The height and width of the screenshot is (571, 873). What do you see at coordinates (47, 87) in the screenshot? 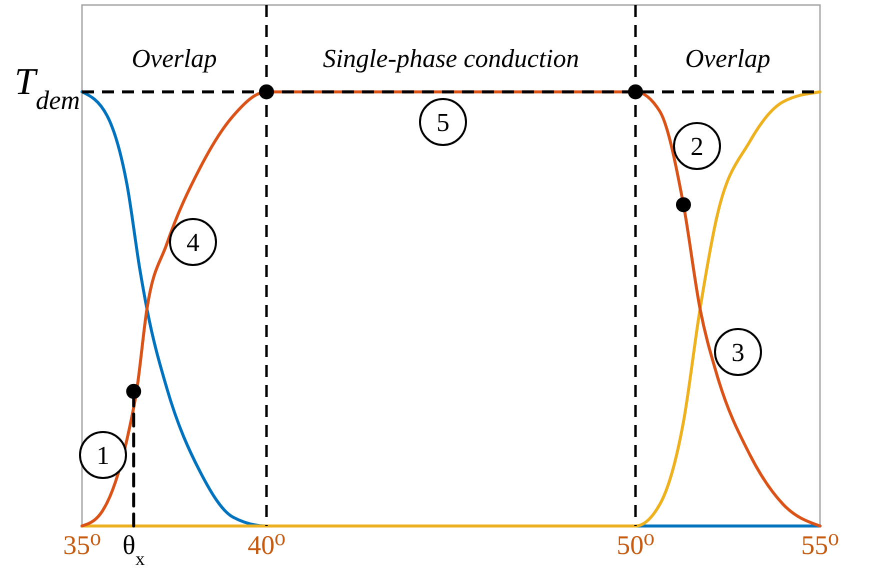
I see `ref-line-label: T$_{dem}$` at bounding box center [47, 87].